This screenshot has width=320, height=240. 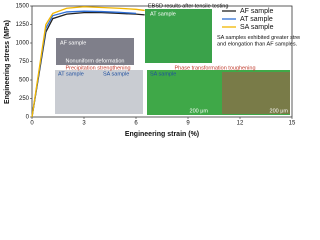 What do you see at coordinates (7, 62) in the screenshot?
I see `y-axis-label: Engineering stress (MPa)` at bounding box center [7, 62].